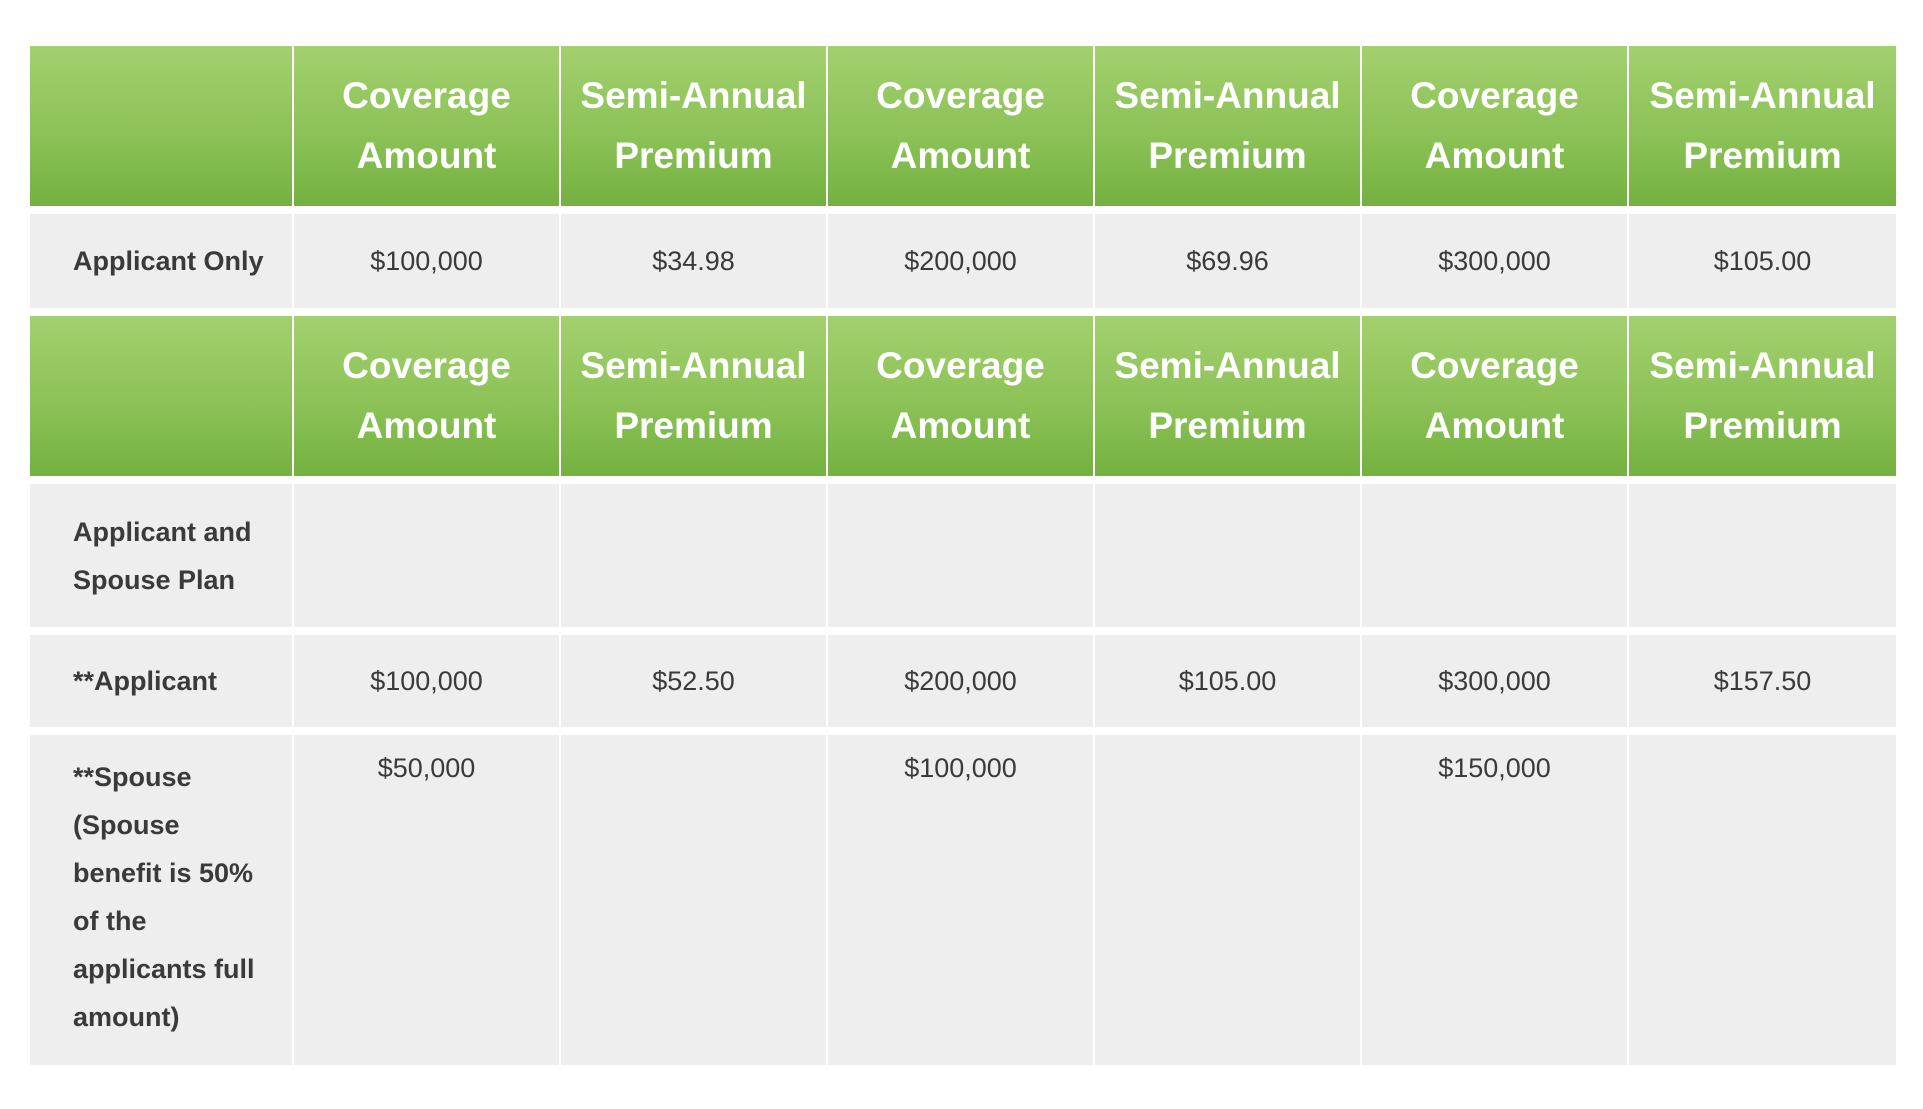 This screenshot has width=1923, height=1109. What do you see at coordinates (162, 685) in the screenshot?
I see `row-label: **Applicant` at bounding box center [162, 685].